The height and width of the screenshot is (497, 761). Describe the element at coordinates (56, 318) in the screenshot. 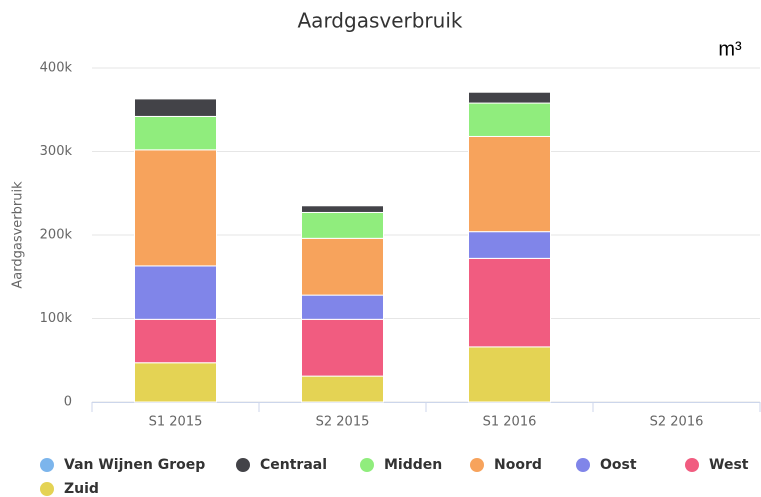

I see `y-tick-label: 100k` at that location.